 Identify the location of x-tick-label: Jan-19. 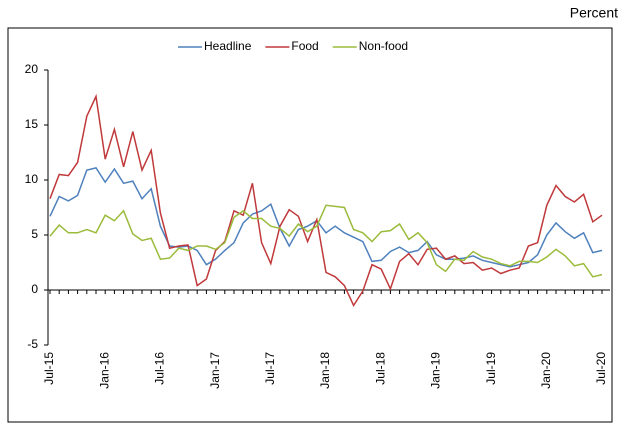
(436, 370).